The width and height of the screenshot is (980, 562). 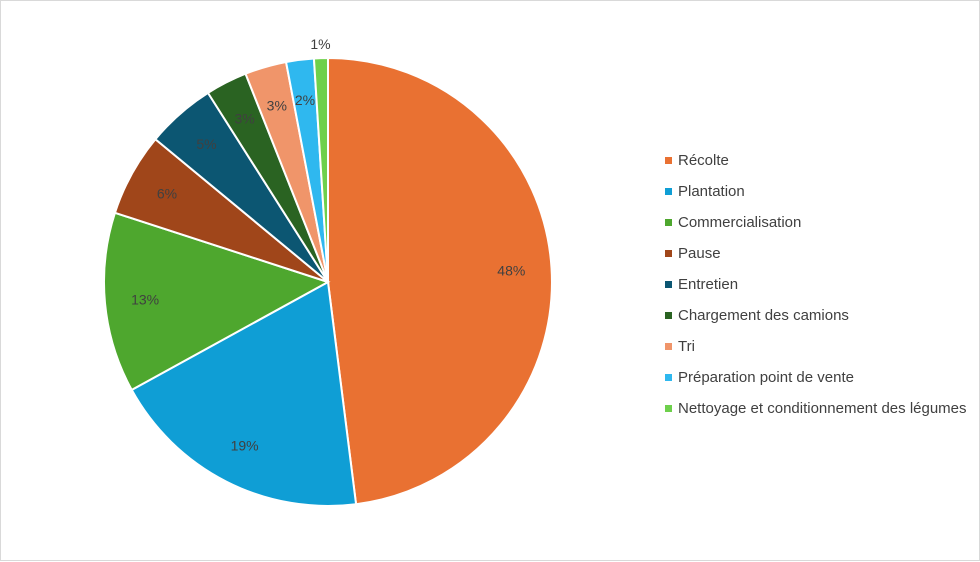 I want to click on legend-item-preparation-point-de-vente: Préparation point de vente, so click(x=816, y=377).